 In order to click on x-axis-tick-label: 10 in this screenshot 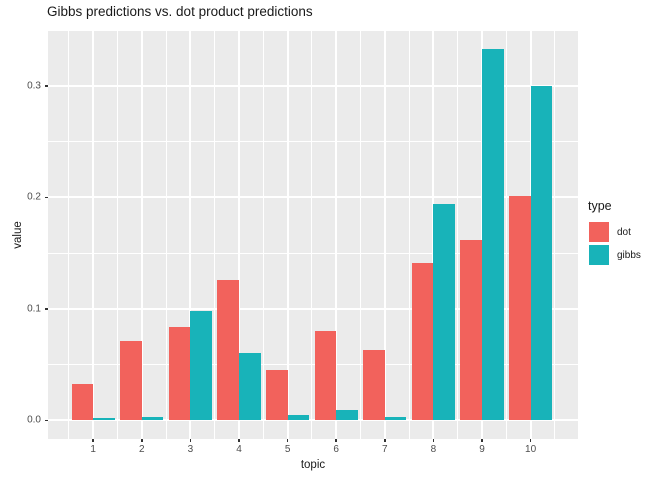, I will do `click(531, 449)`.